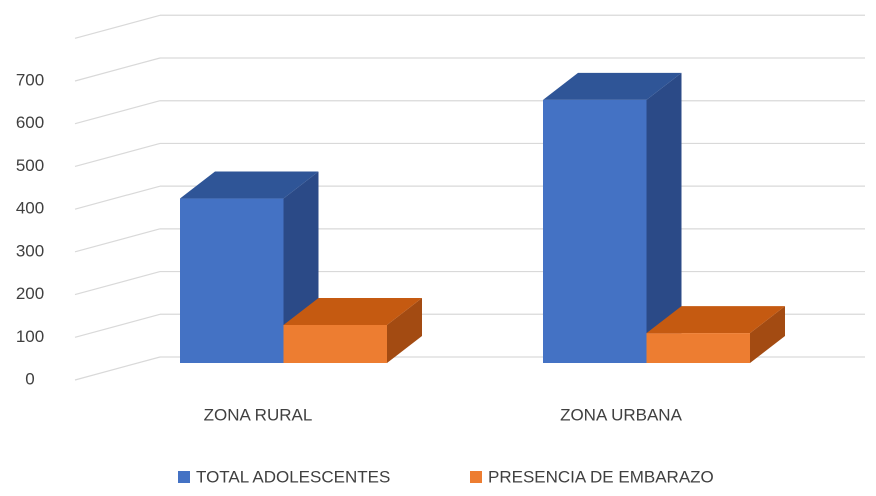 The image size is (876, 496). What do you see at coordinates (30, 165) in the screenshot?
I see `y-tick-label: 500` at bounding box center [30, 165].